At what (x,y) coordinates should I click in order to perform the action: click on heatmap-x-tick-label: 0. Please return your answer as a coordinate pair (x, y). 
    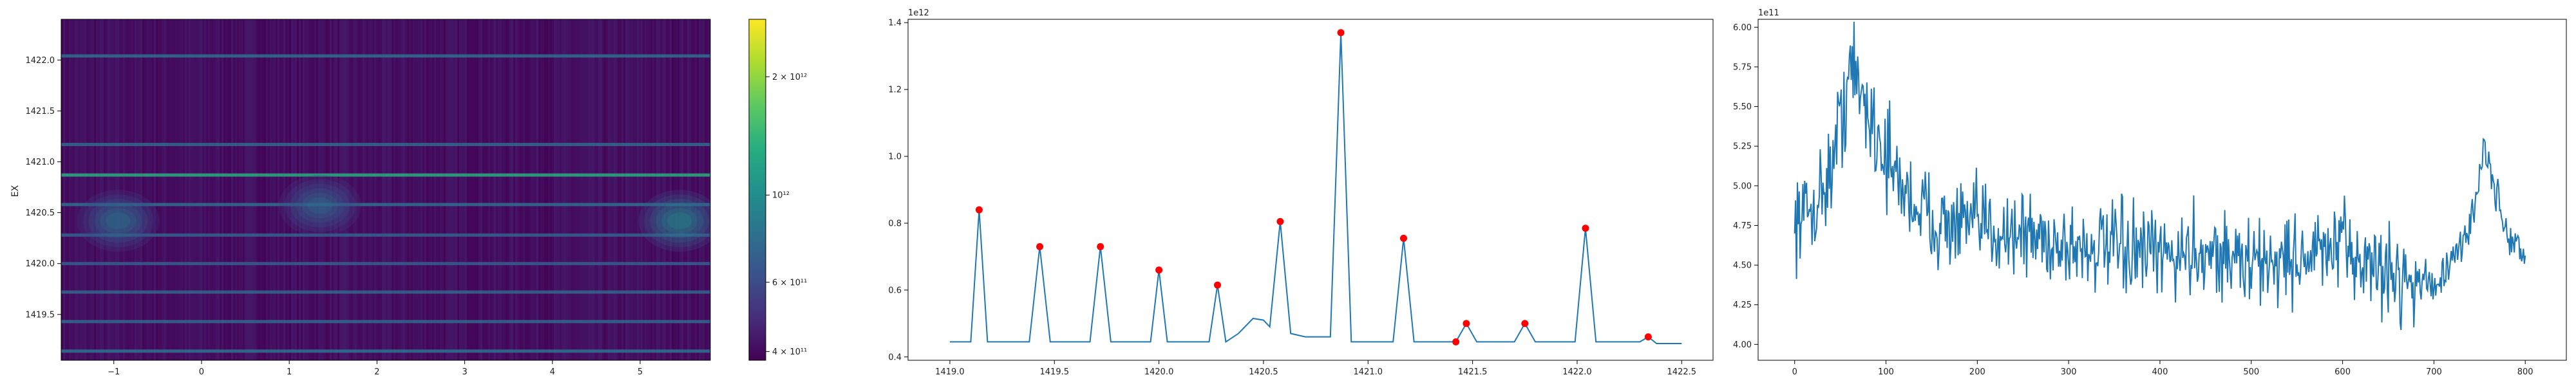
    Looking at the image, I should click on (201, 372).